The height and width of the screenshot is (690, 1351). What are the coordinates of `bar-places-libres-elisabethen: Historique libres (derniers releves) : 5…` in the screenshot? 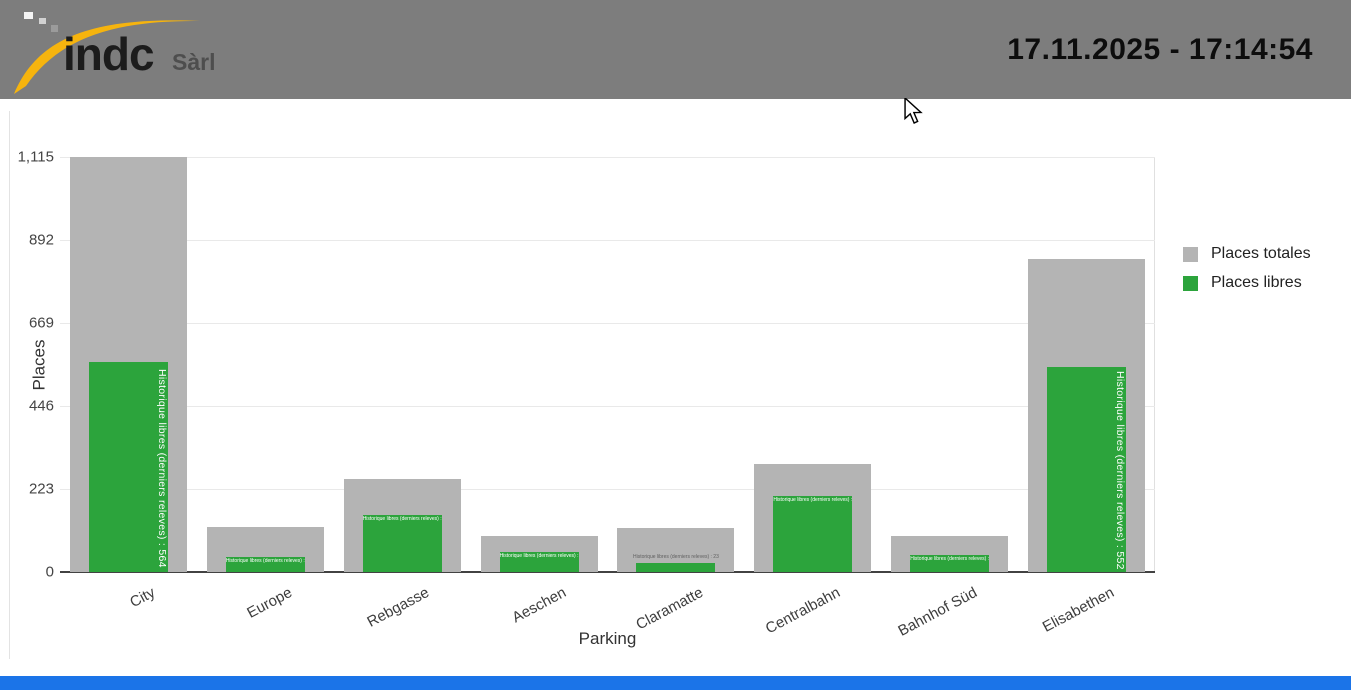 It's located at (1087, 469).